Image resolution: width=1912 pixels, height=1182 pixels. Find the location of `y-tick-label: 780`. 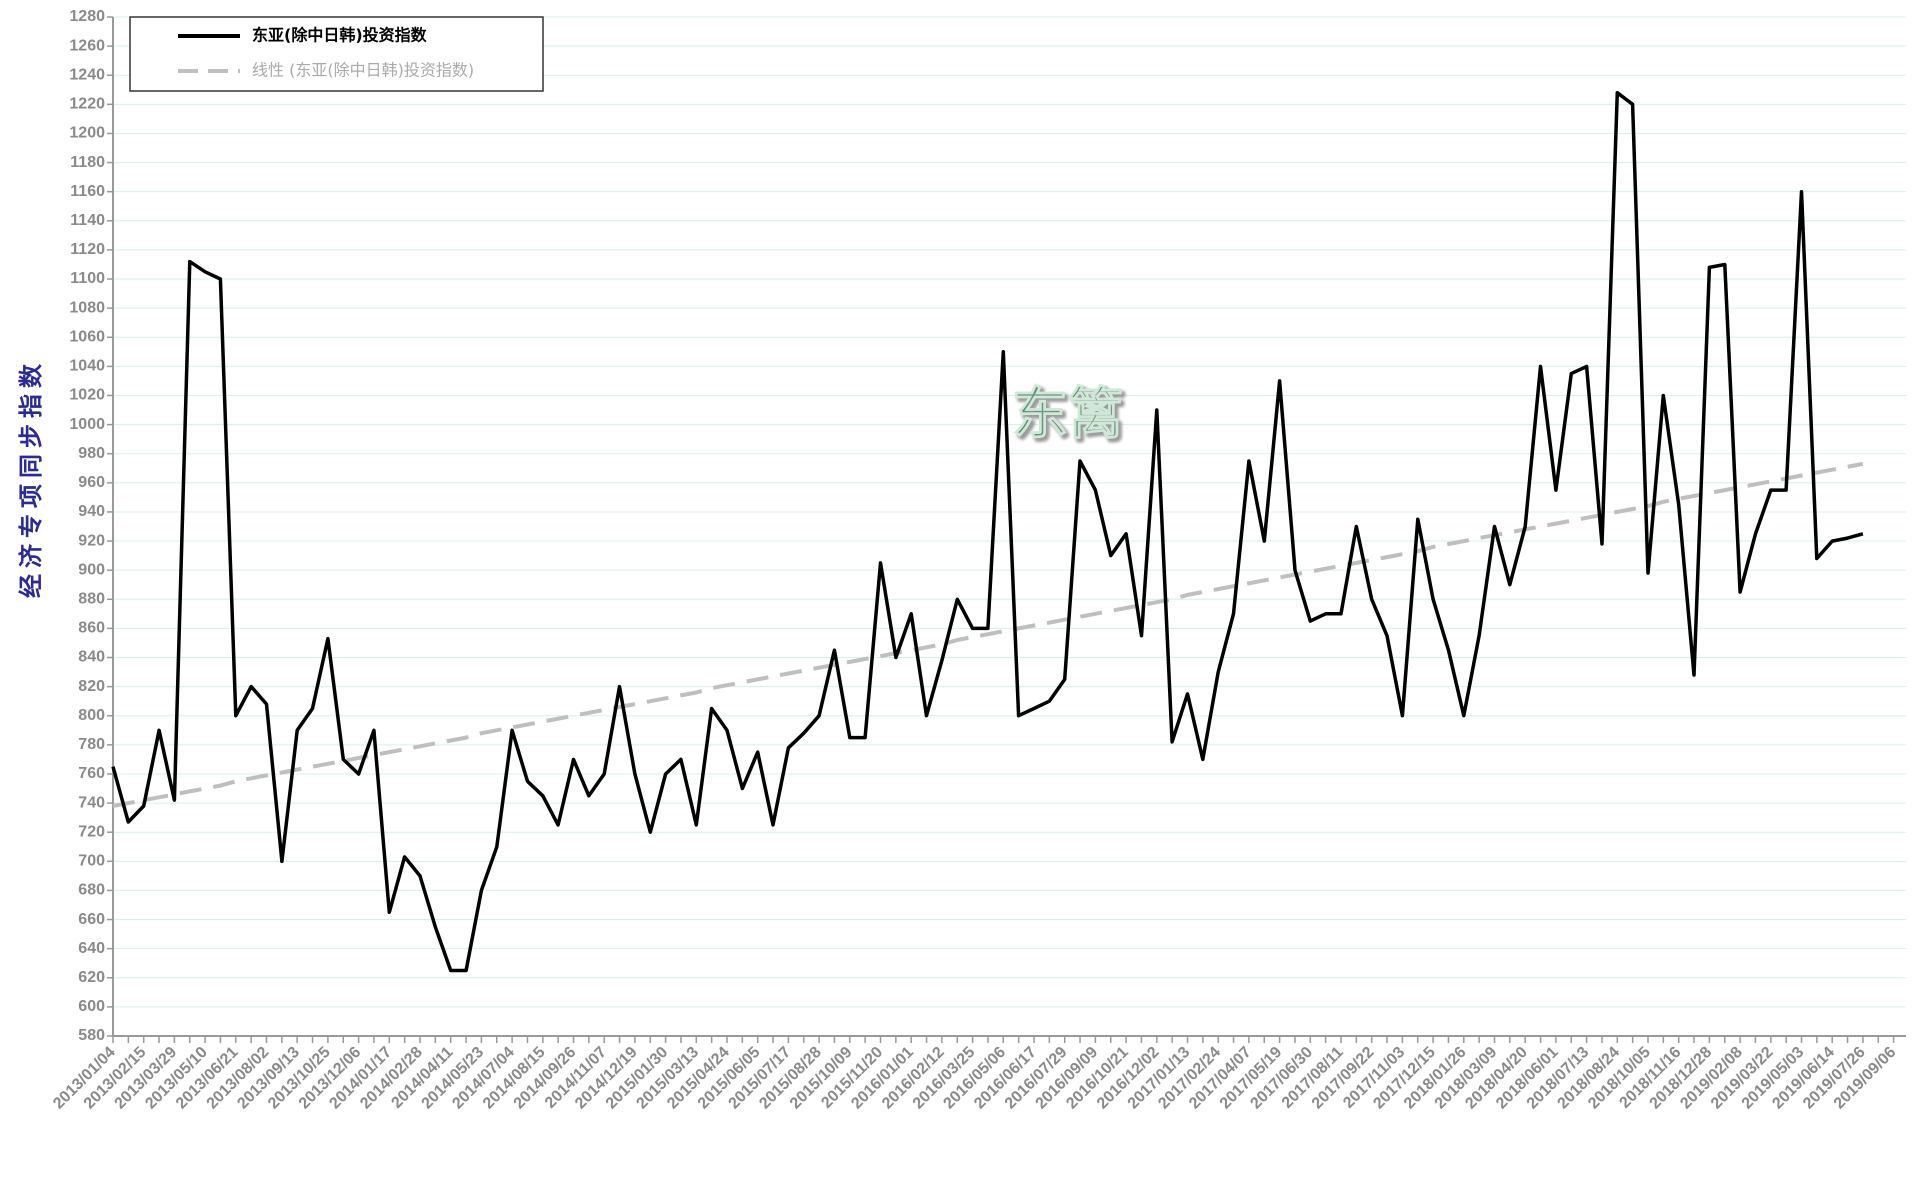

y-tick-label: 780 is located at coordinates (91, 744).